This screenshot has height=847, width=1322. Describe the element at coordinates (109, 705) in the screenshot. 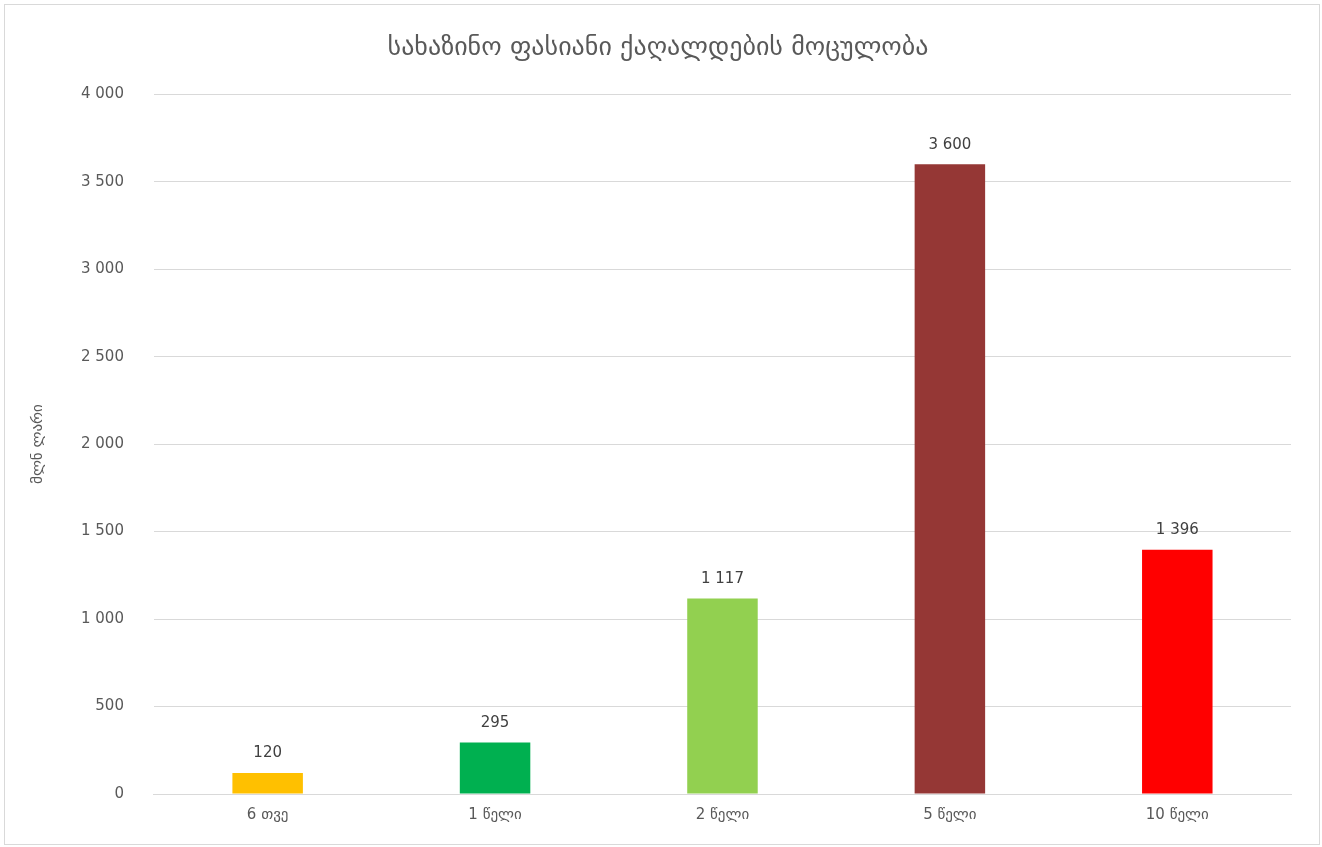

I see `y-tick-label: 500` at that location.